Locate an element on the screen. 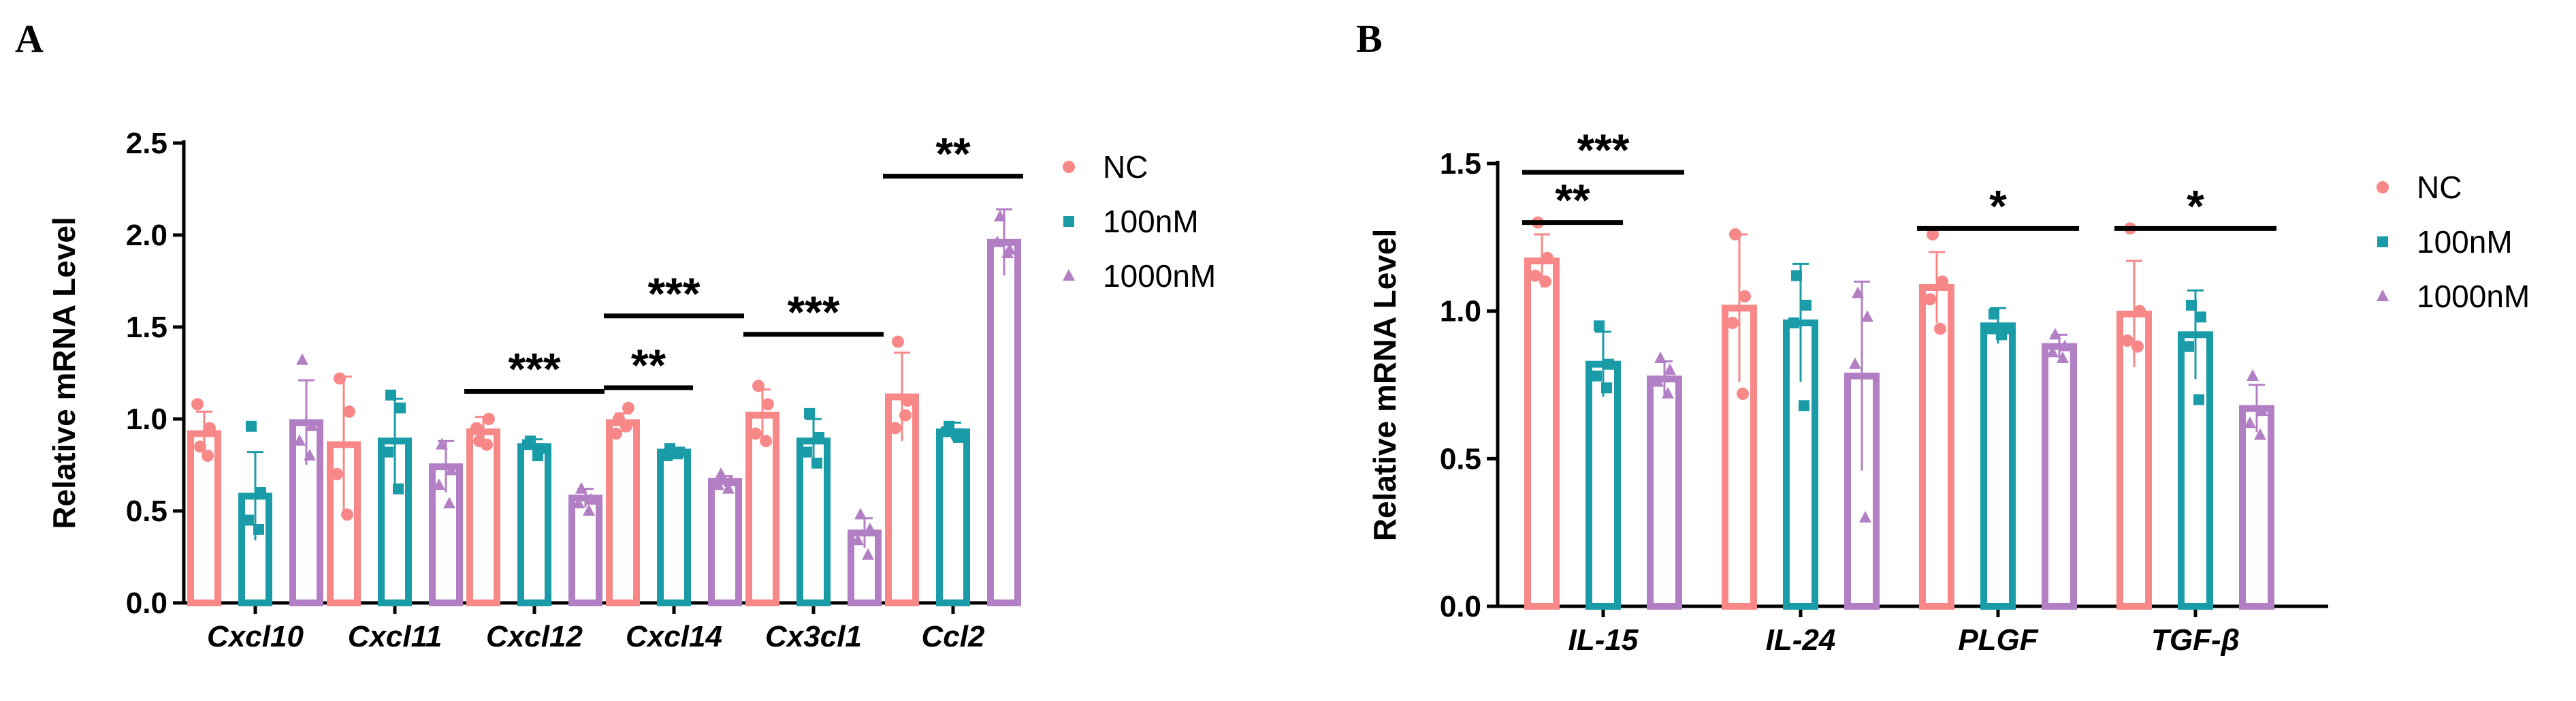  chart-b-legend-marker-1000nm is located at coordinates (2383, 296).